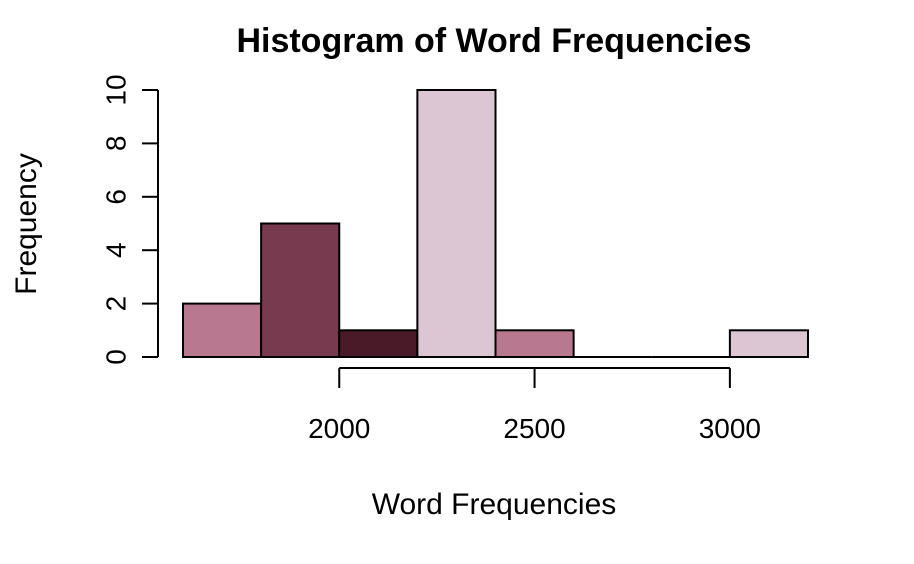 The image size is (914, 564). I want to click on y-tick-label: 8, so click(115, 144).